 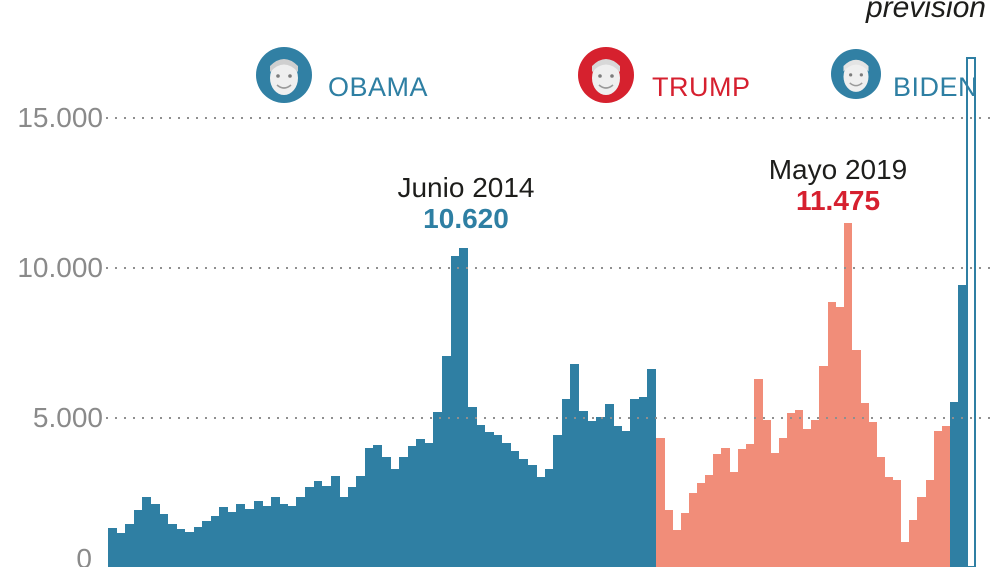 What do you see at coordinates (378, 87) in the screenshot?
I see `obama-label: OBAMA` at bounding box center [378, 87].